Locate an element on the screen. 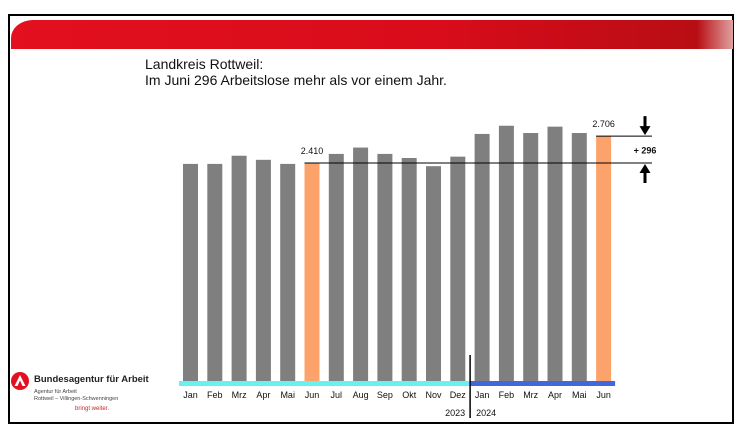  difference-label: + 296 is located at coordinates (645, 151).